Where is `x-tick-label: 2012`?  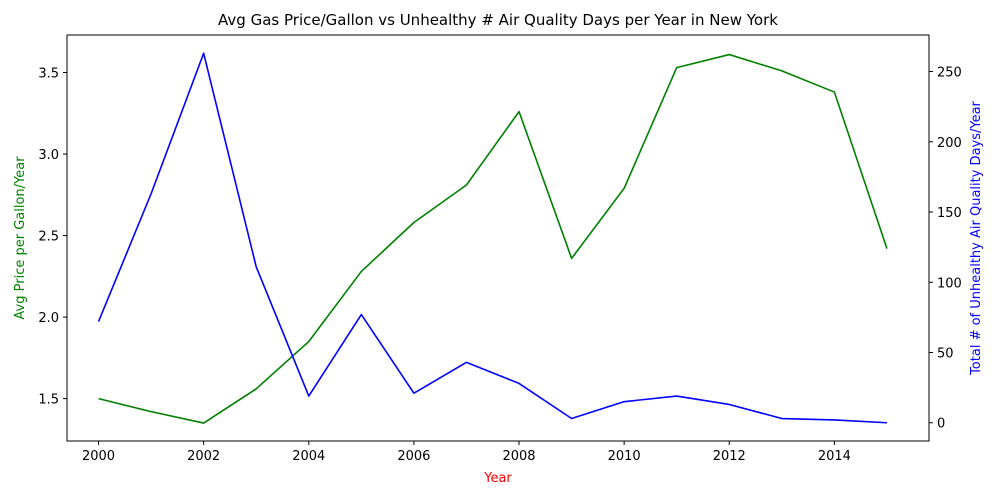
x-tick-label: 2012 is located at coordinates (729, 456).